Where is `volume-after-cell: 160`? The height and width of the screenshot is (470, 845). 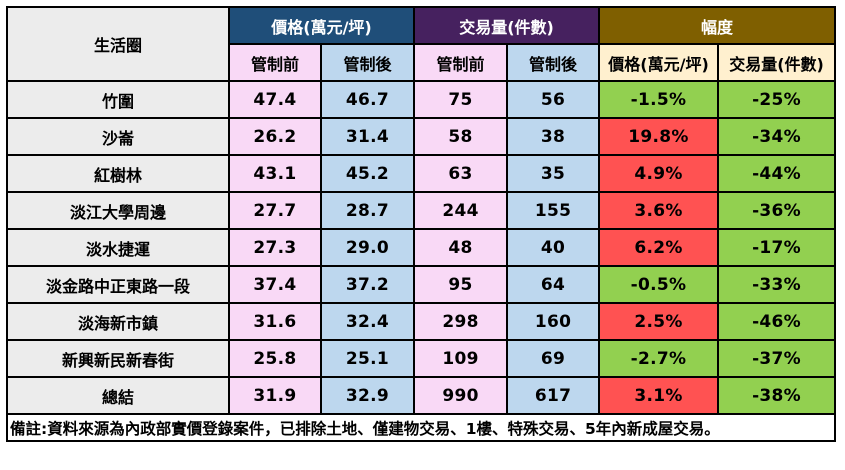
volume-after-cell: 160 is located at coordinates (553, 321).